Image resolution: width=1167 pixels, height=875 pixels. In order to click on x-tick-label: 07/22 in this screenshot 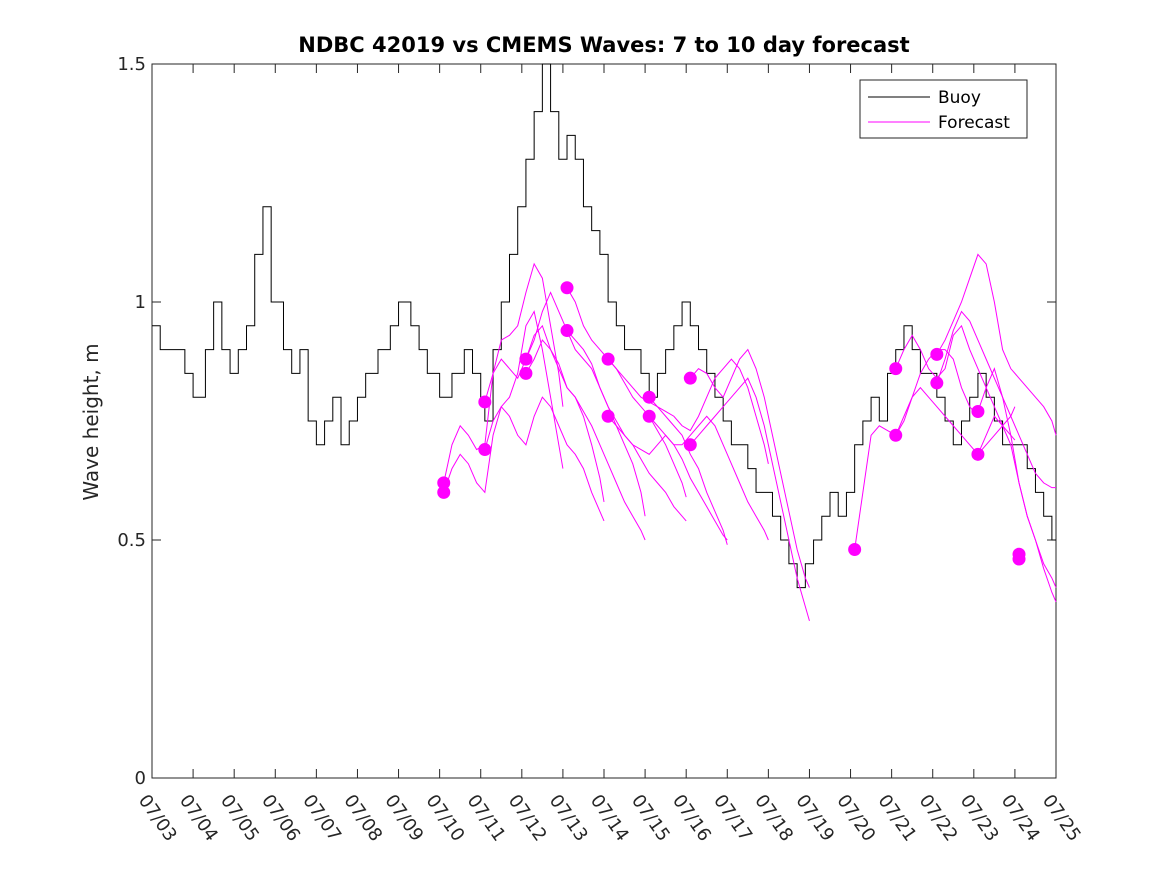, I will do `click(938, 818)`.